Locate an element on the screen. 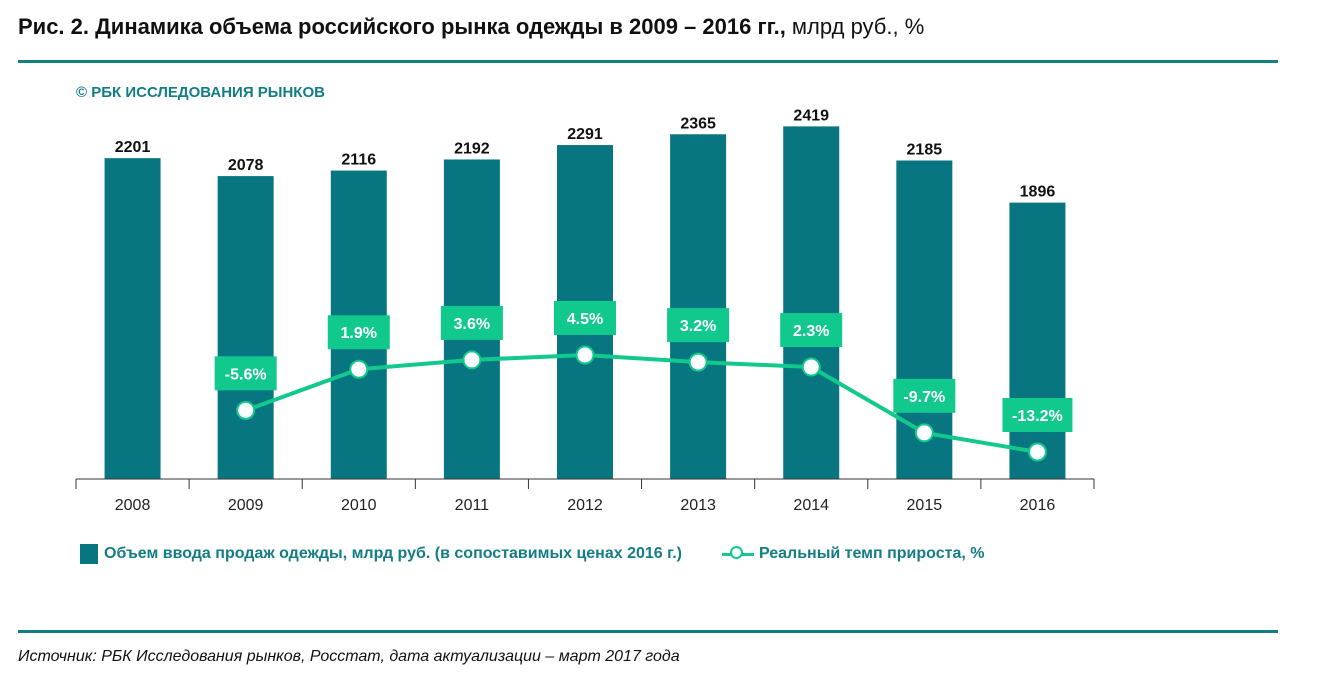  bar-2009 is located at coordinates (245, 327).